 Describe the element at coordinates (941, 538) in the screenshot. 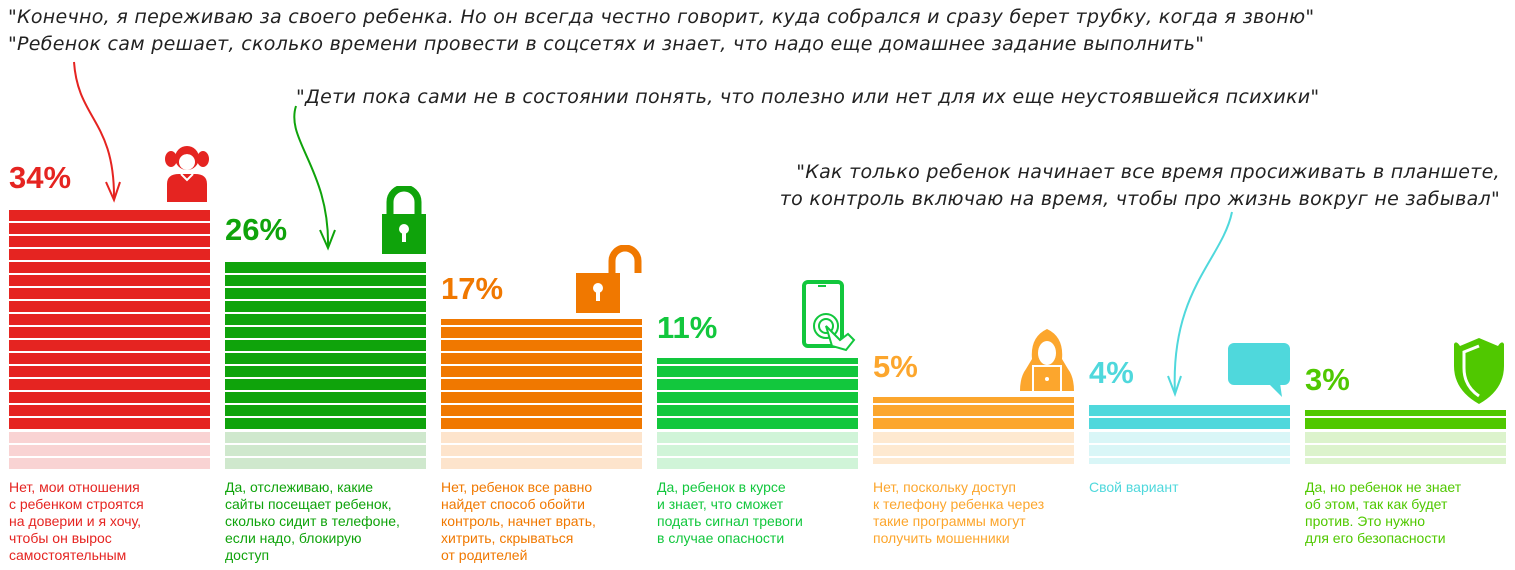

I see `category-label-line: получить мошенники` at that location.